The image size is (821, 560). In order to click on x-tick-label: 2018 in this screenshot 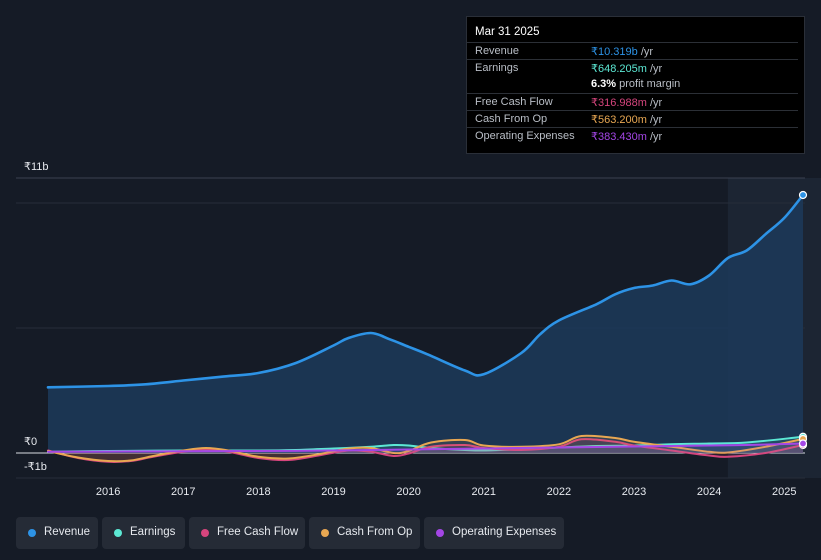, I will do `click(258, 492)`.